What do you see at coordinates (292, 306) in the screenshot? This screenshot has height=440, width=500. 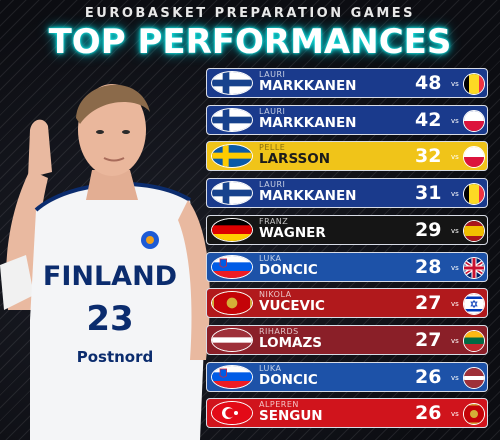 I see `player-last-name: VUCEVIC` at bounding box center [292, 306].